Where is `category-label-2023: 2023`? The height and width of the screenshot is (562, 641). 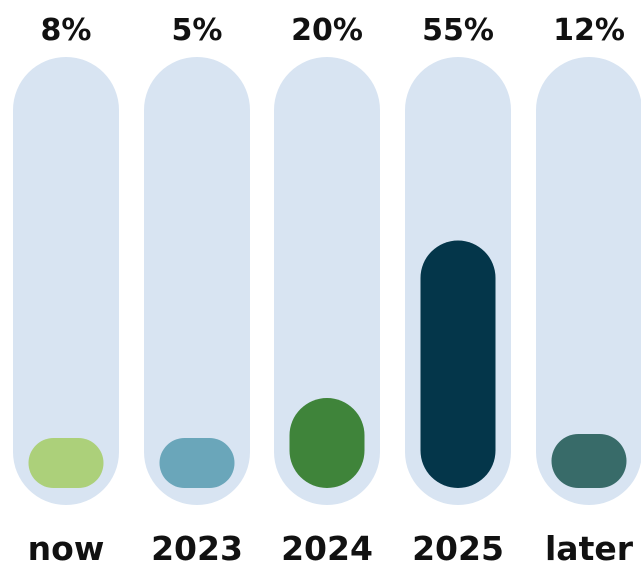
category-label-2023: 2023 is located at coordinates (197, 545).